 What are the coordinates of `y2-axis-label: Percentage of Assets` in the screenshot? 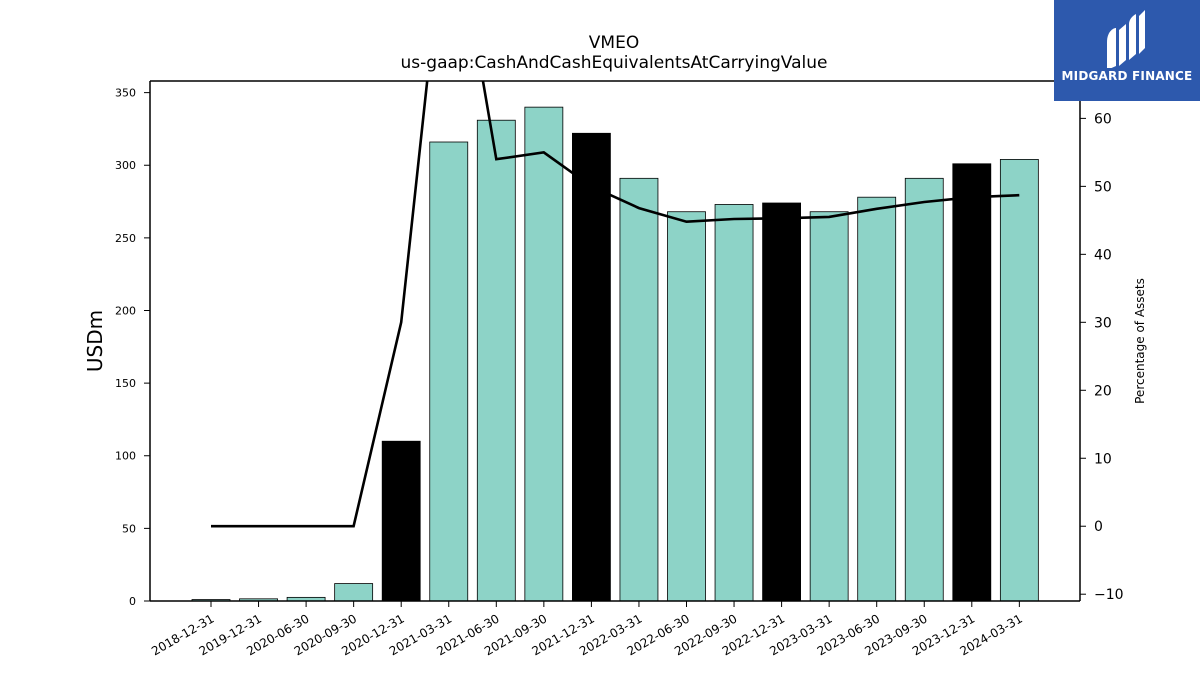 It's located at (1140, 341).